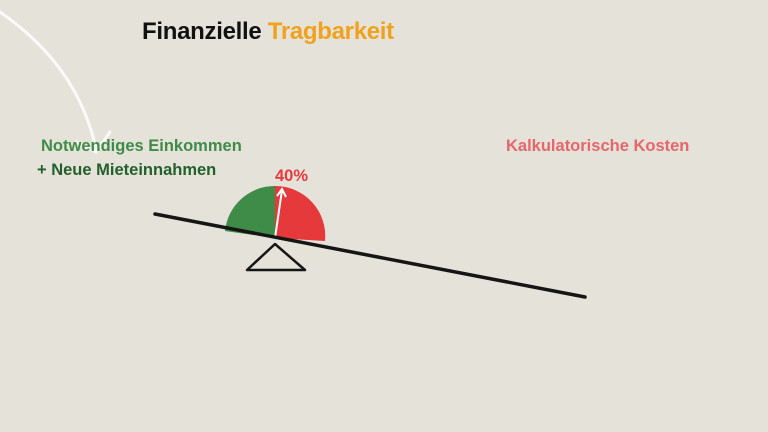 This screenshot has height=432, width=768. What do you see at coordinates (598, 146) in the screenshot?
I see `costs-label: Kalkulatorische Kosten` at bounding box center [598, 146].